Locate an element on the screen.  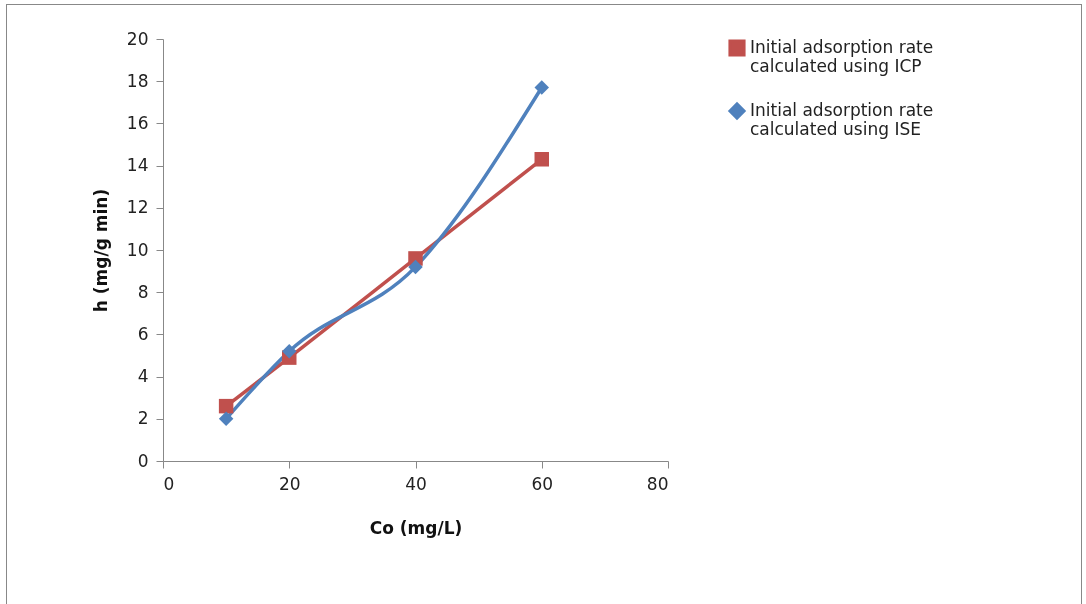
y-tick-label: 4 is located at coordinates (143, 376).